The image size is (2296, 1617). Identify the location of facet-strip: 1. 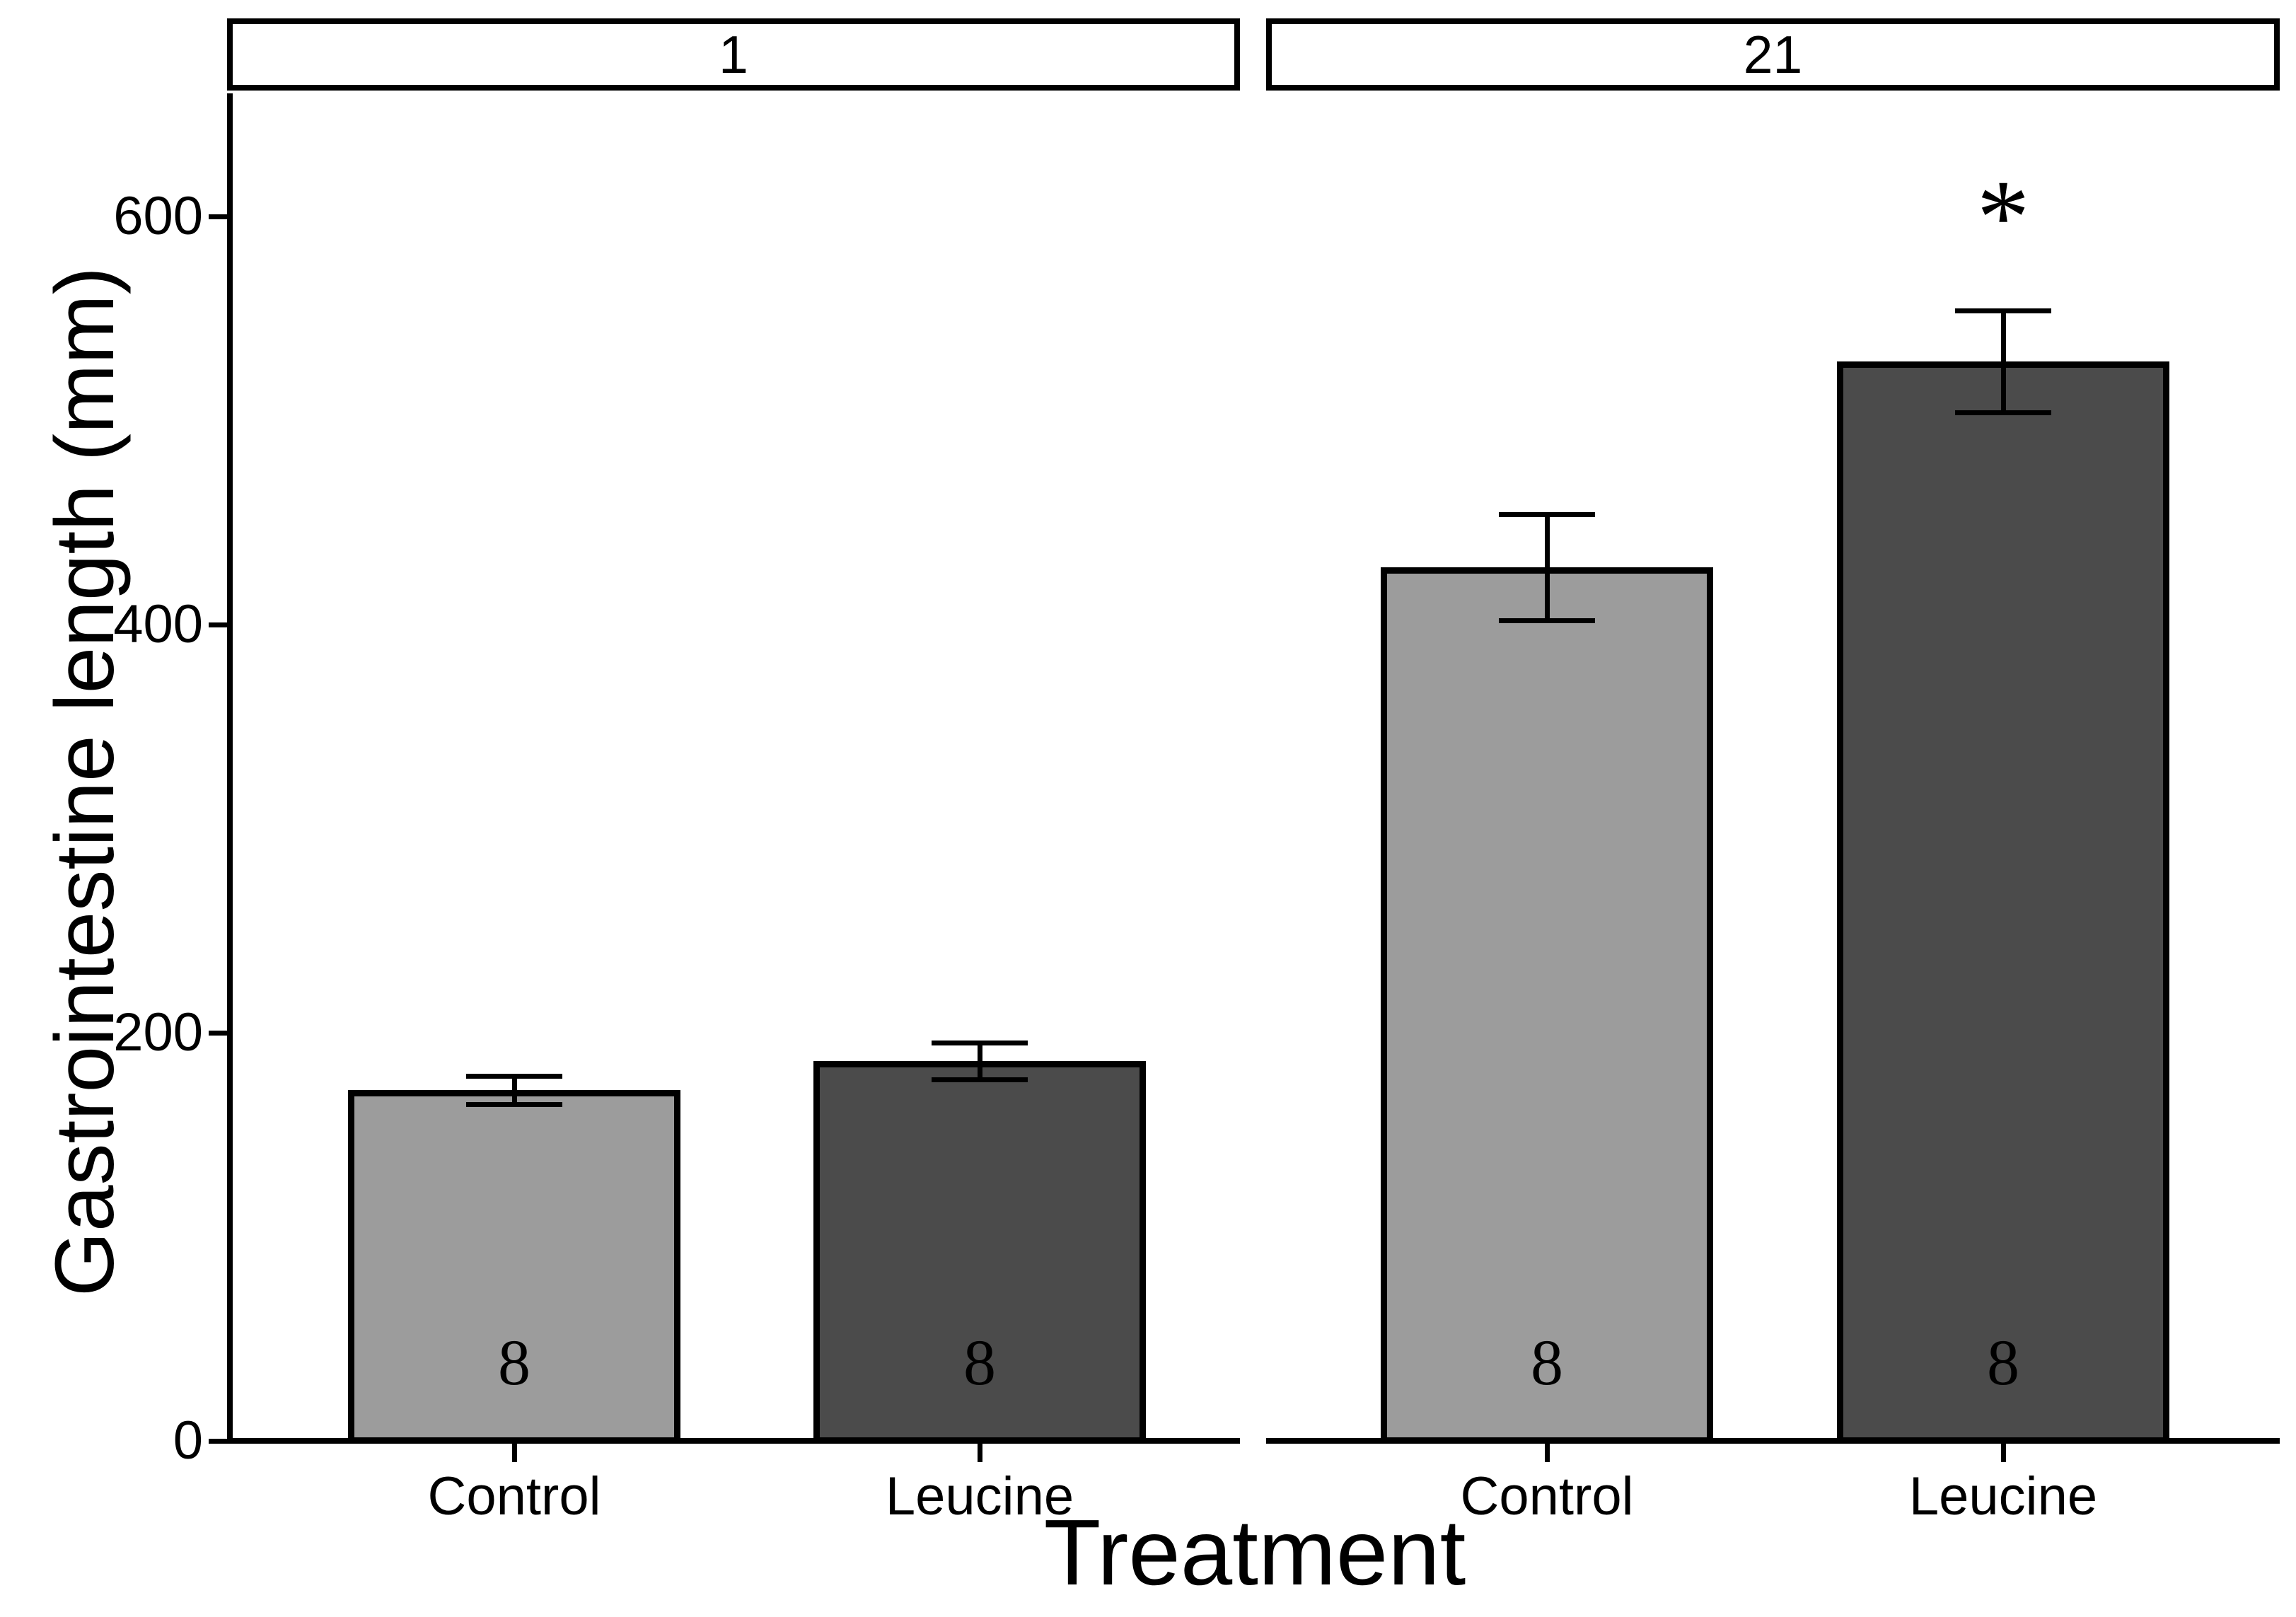
(734, 55).